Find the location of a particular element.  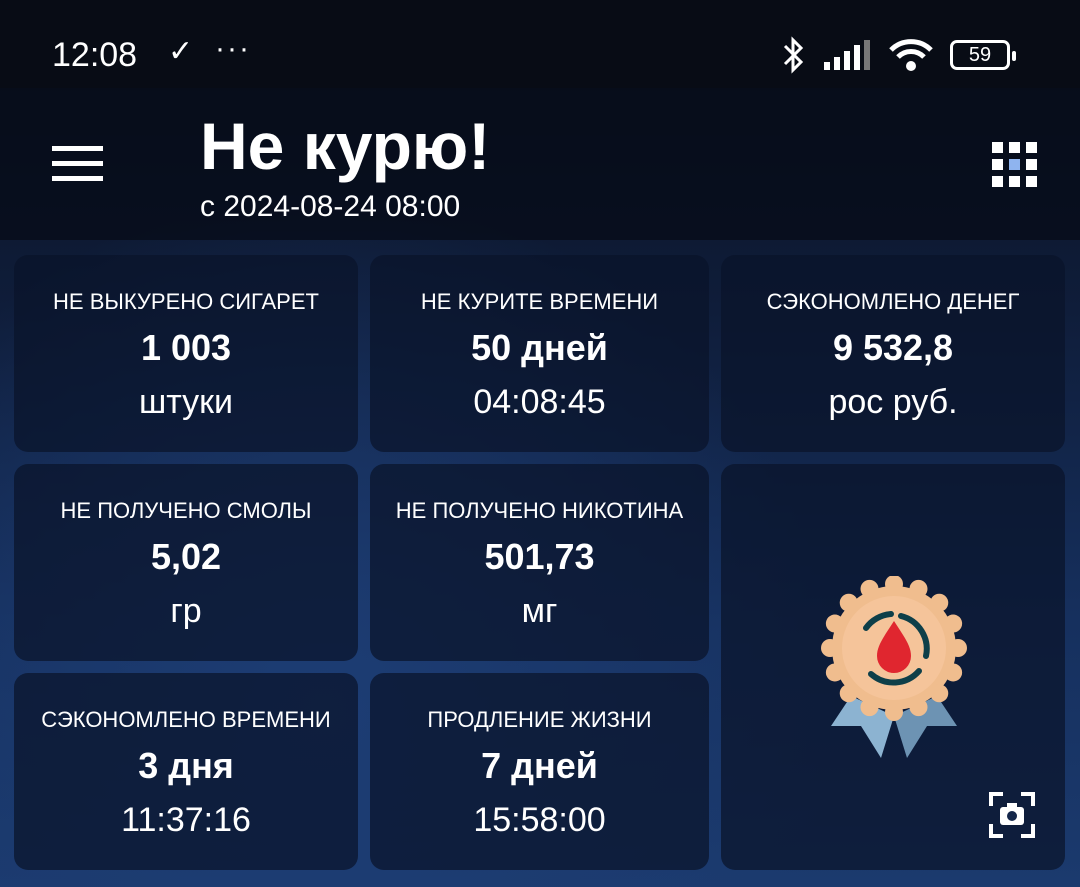

tile-label: ПРОДЛЕНИЕ ЖИЗНИ is located at coordinates (539, 719).